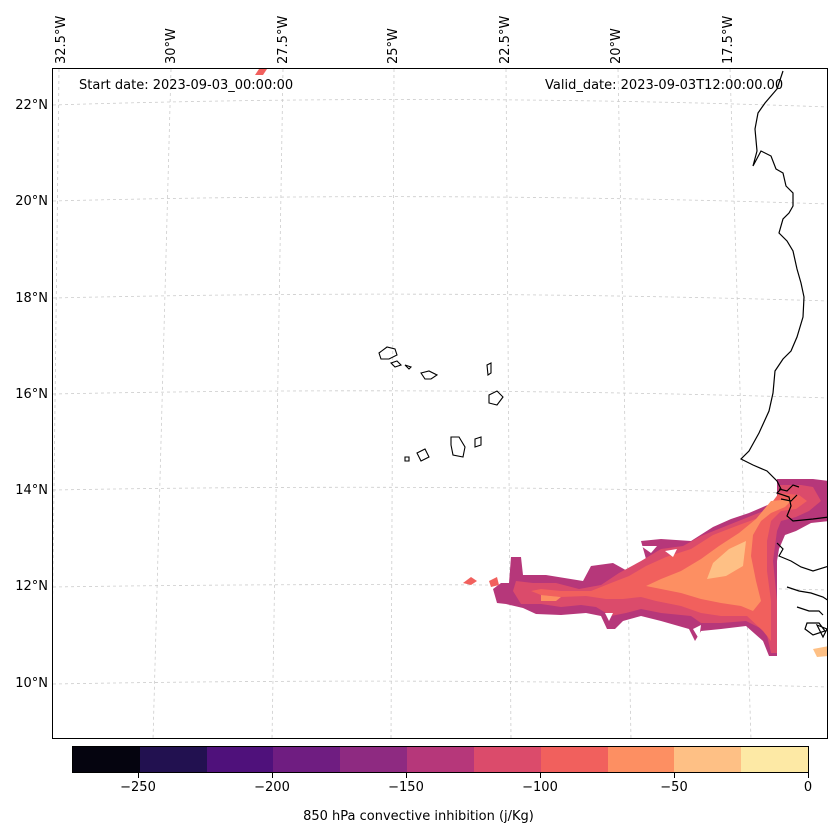 The width and height of the screenshot is (837, 836). I want to click on valid-date-label: Valid_date: 2023-09-03T12:00:00.00, so click(664, 85).